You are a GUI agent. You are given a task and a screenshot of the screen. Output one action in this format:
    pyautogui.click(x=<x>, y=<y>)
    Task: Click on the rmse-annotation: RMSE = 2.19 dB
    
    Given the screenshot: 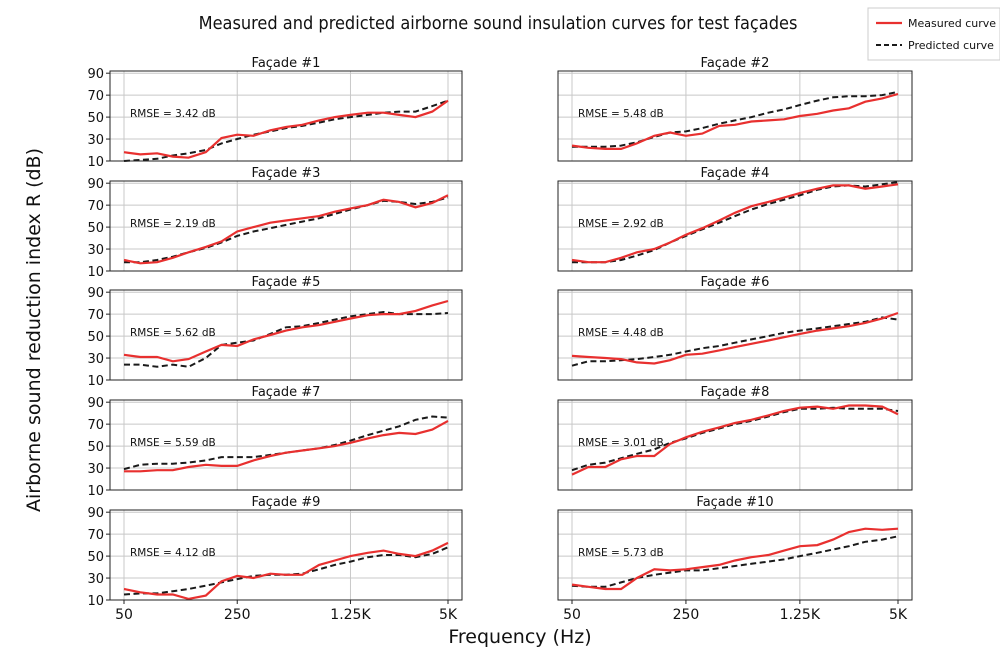 What is the action you would take?
    pyautogui.click(x=173, y=224)
    